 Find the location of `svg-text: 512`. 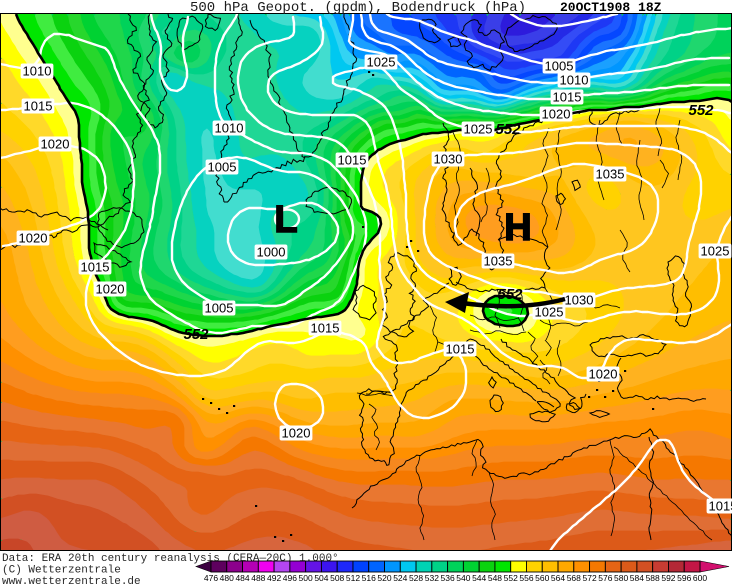

svg-text: 512 is located at coordinates (353, 578).